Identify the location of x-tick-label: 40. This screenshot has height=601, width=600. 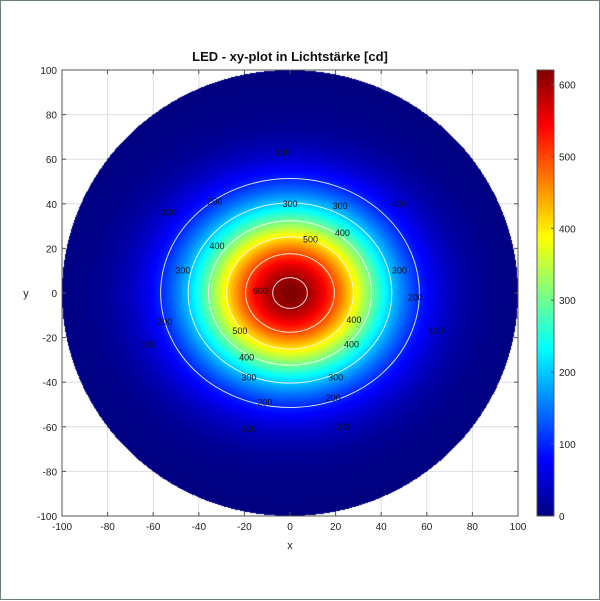
(382, 527).